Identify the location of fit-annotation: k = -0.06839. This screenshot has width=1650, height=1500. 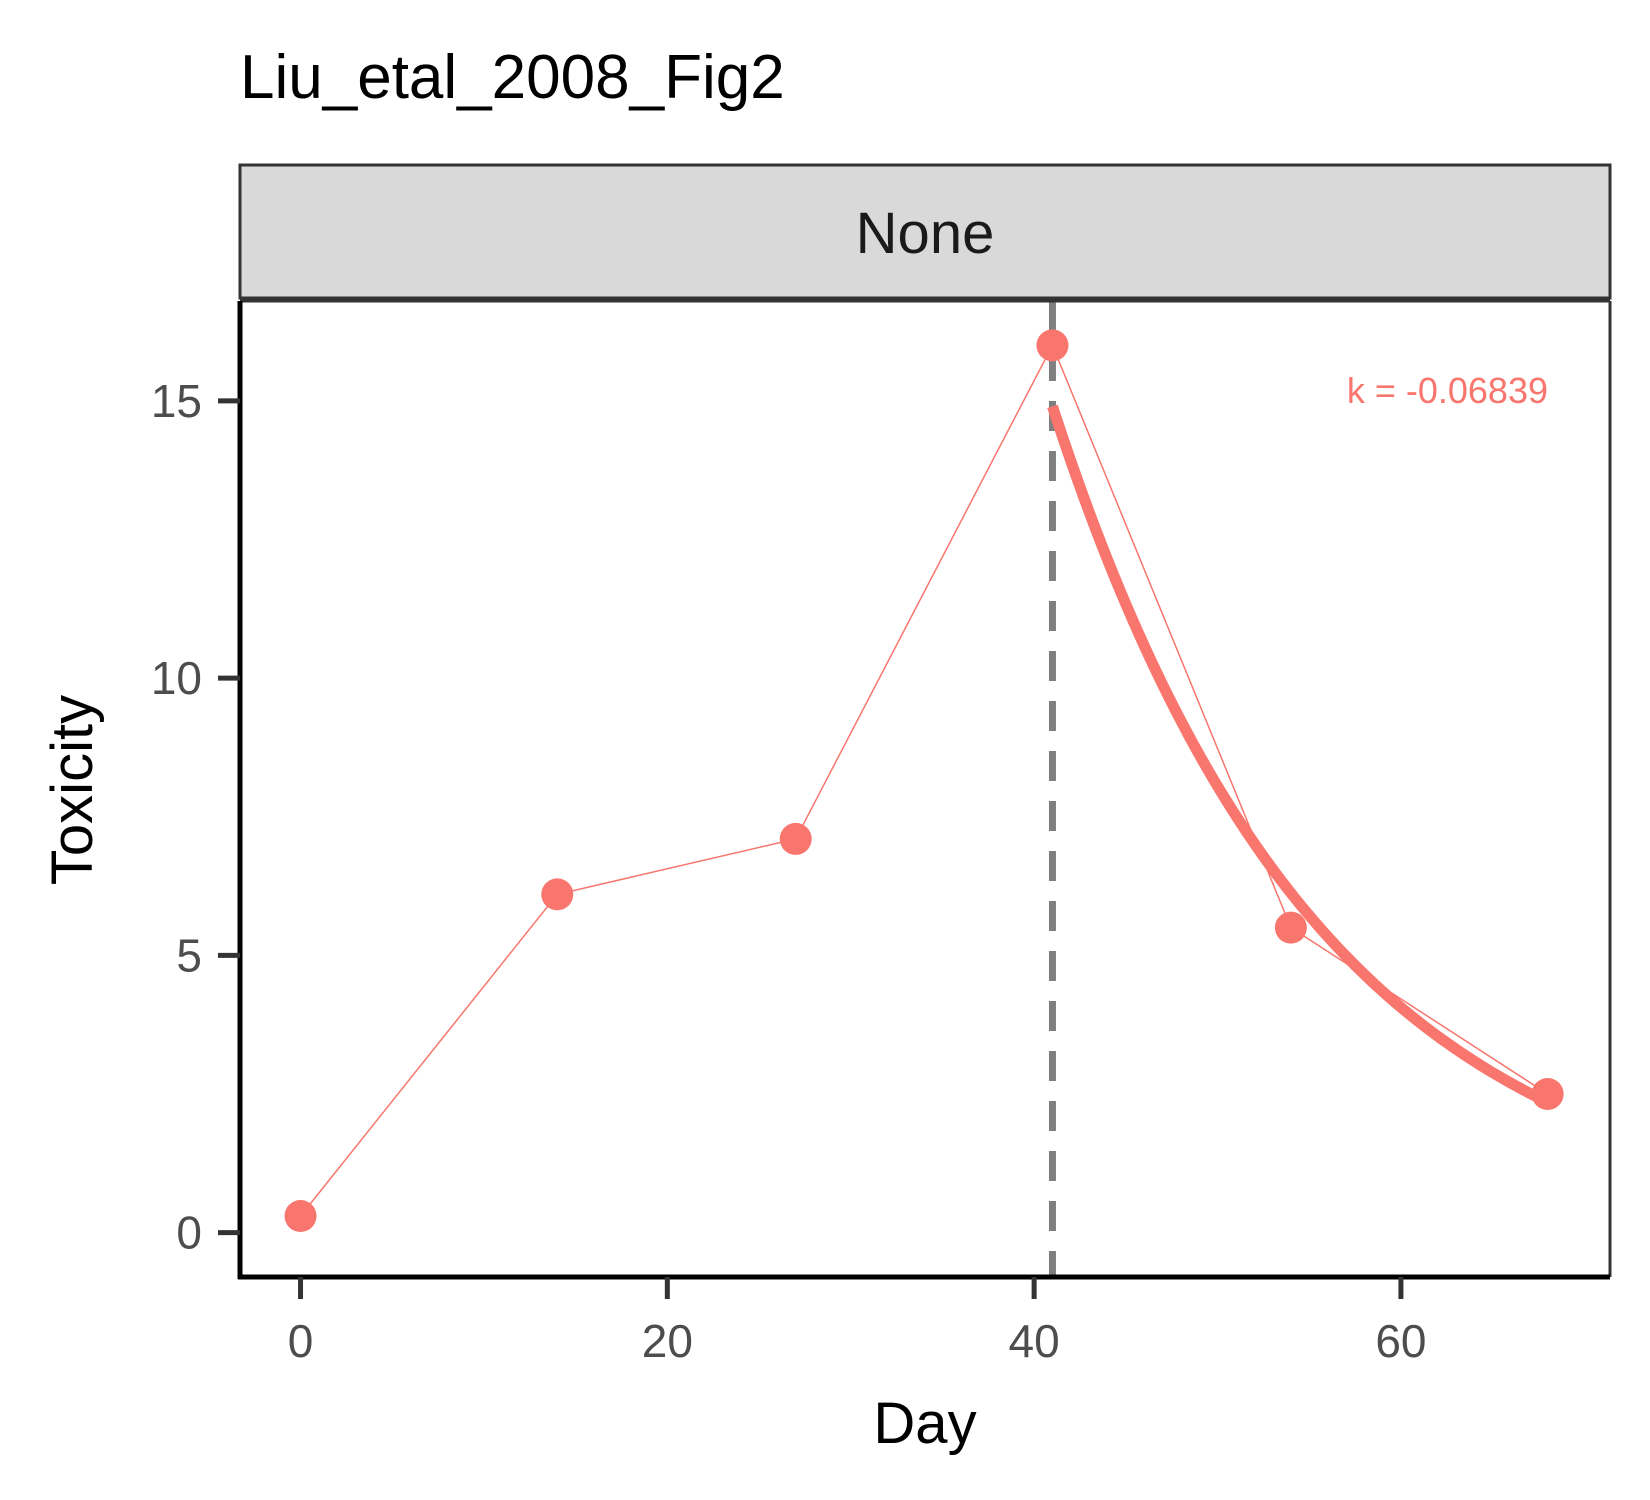
(1447, 390).